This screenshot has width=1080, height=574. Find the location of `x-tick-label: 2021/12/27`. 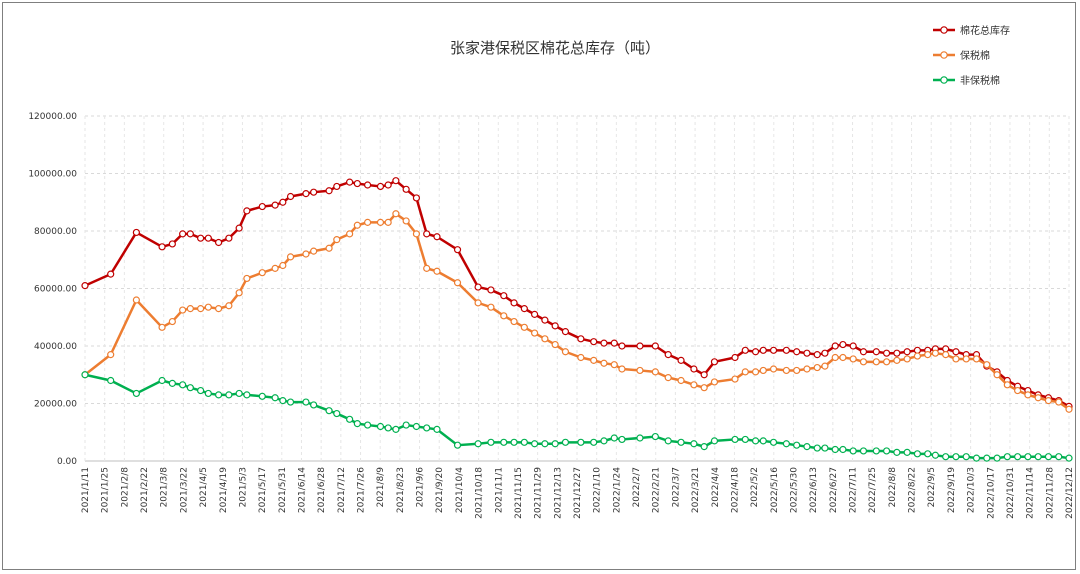

x-tick-label: 2021/12/27 is located at coordinates (578, 493).